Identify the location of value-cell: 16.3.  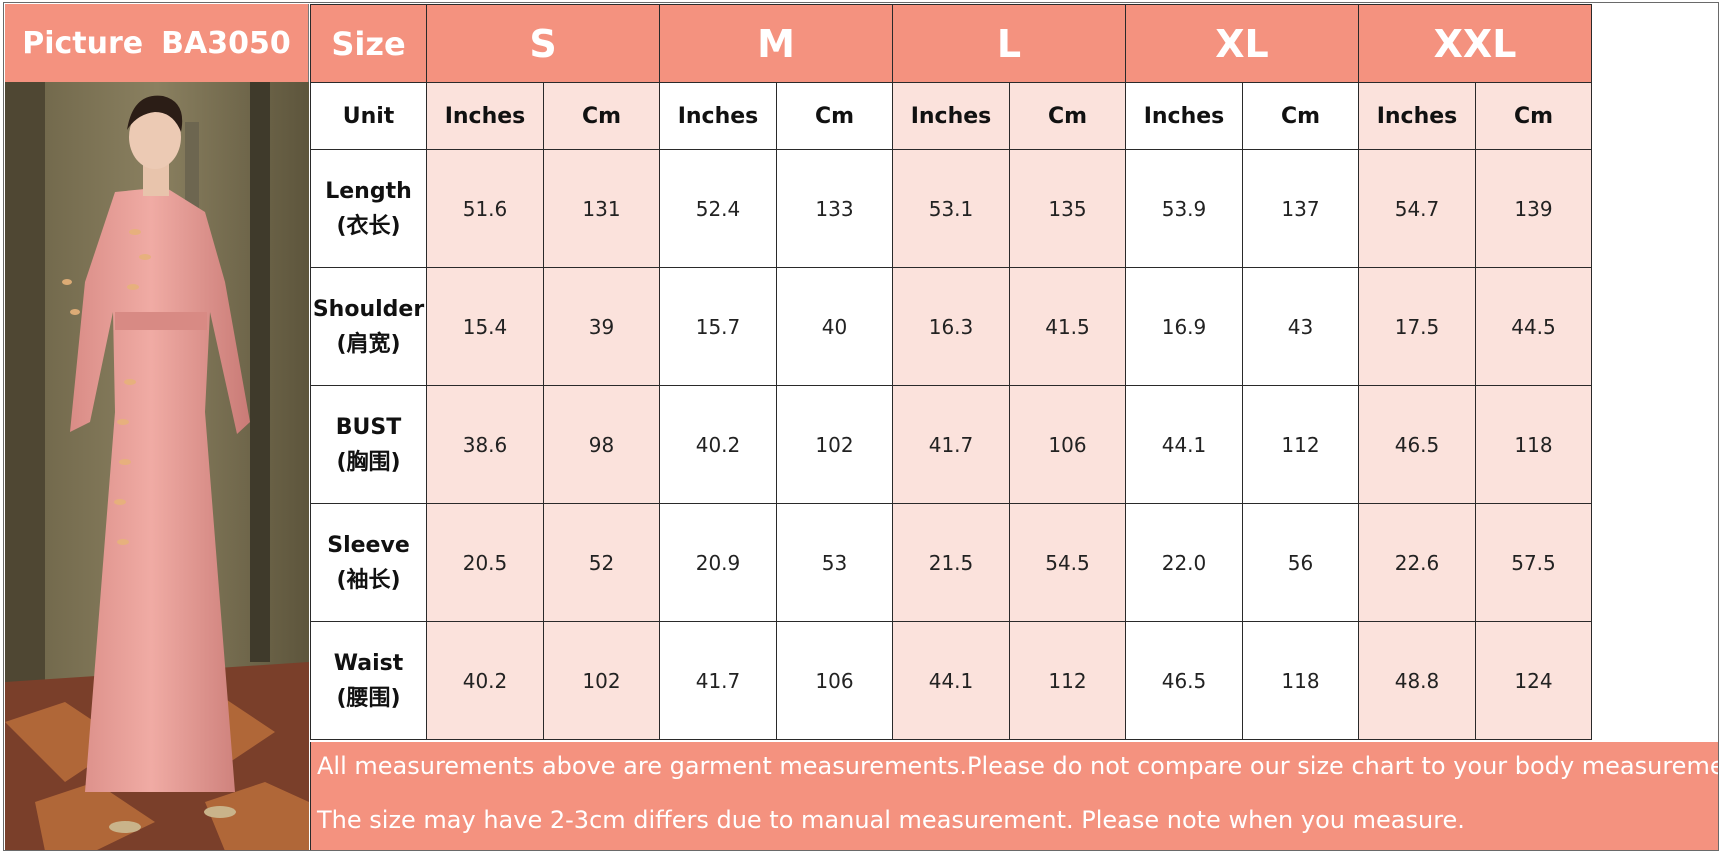
(951, 326).